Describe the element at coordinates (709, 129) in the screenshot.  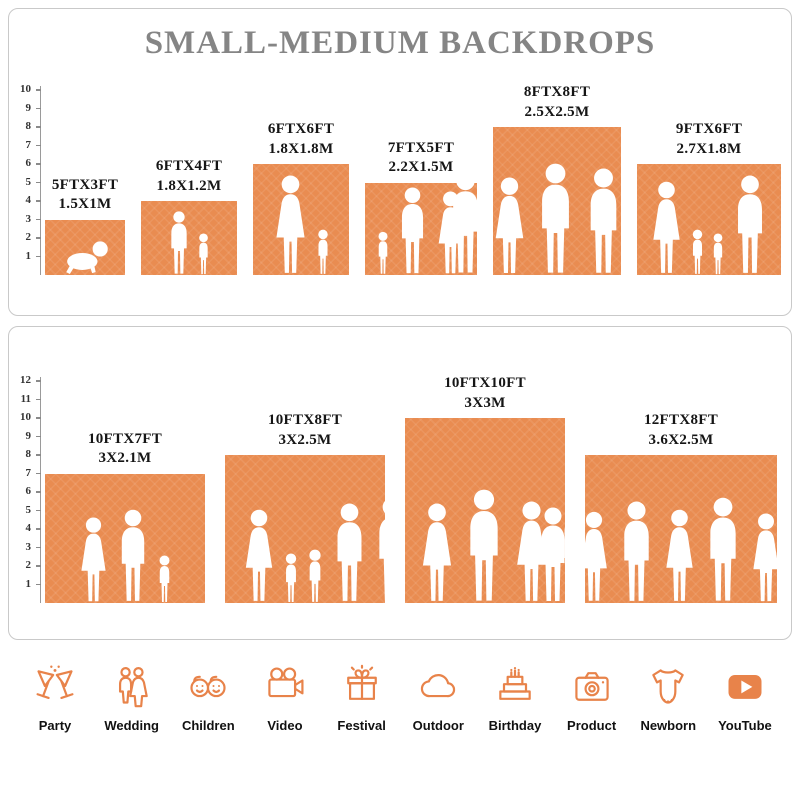
I see `size-ft: 9FTX6FT` at that location.